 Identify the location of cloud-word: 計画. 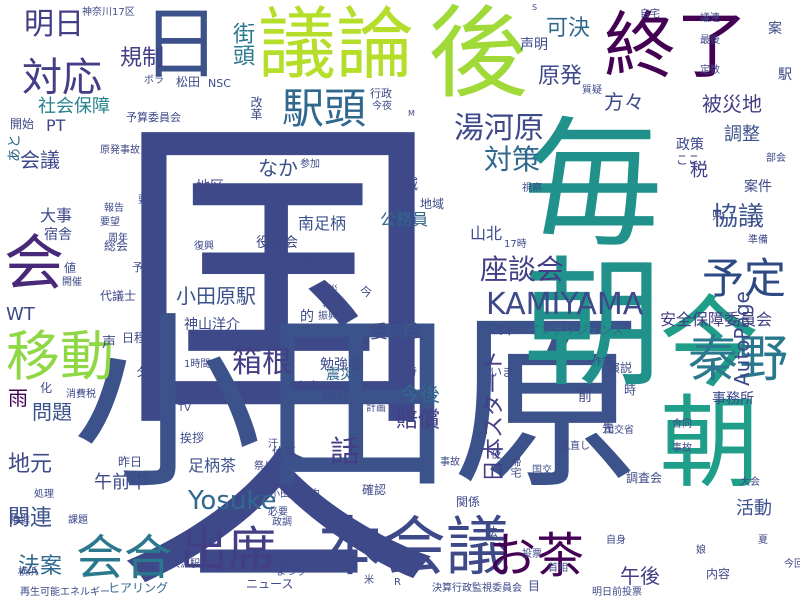
(376, 408).